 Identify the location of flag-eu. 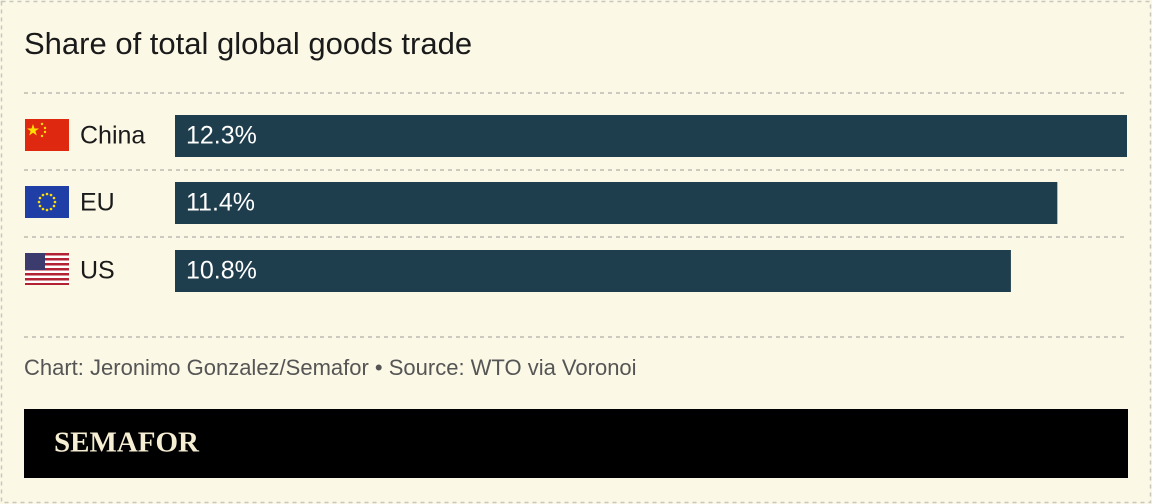
(47, 202).